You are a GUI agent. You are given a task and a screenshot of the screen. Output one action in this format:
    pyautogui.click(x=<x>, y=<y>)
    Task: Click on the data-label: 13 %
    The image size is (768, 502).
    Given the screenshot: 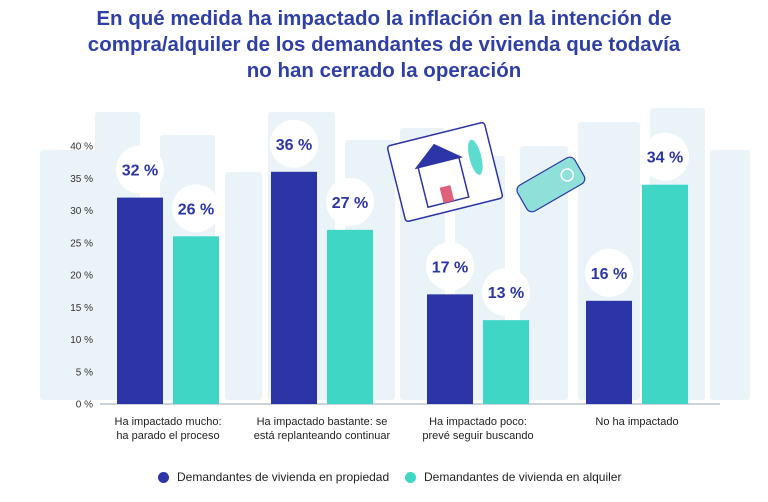 What is the action you would take?
    pyautogui.click(x=506, y=293)
    